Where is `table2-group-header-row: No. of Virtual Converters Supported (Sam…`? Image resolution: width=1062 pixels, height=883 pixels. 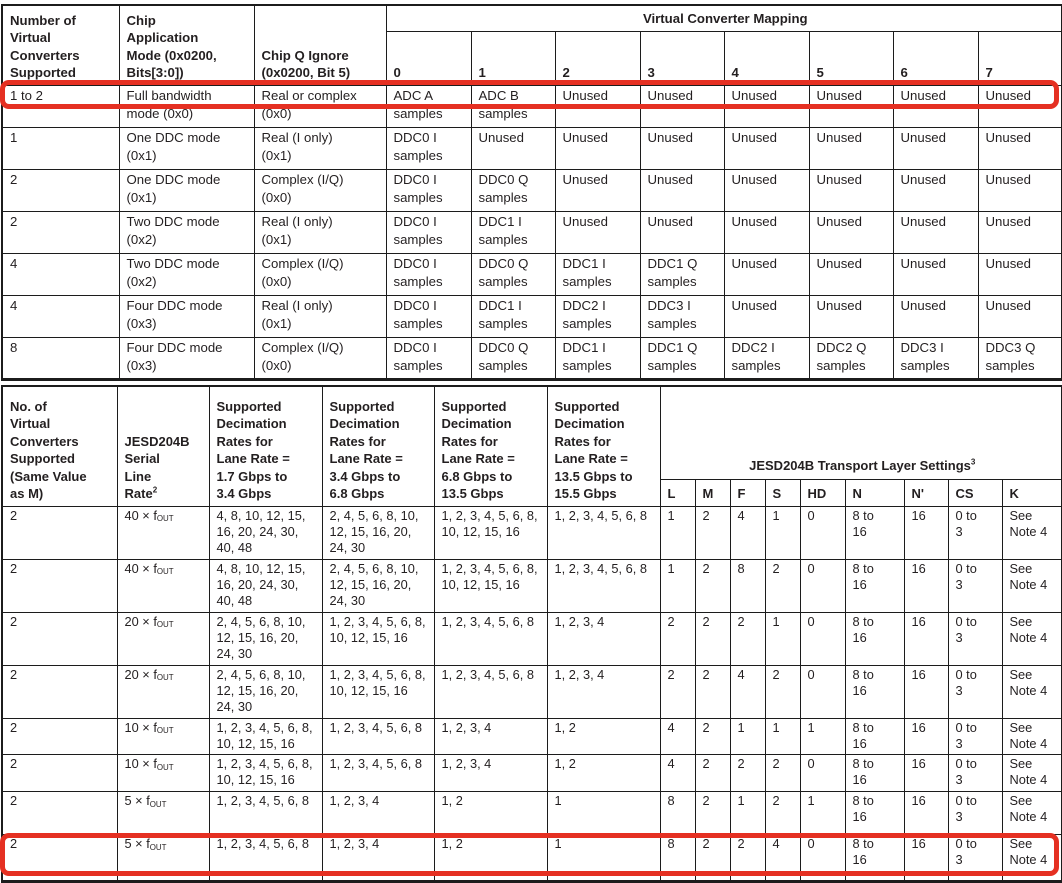
table2-group-header-row: No. of Virtual Converters Supported (Sam… is located at coordinates (531, 446).